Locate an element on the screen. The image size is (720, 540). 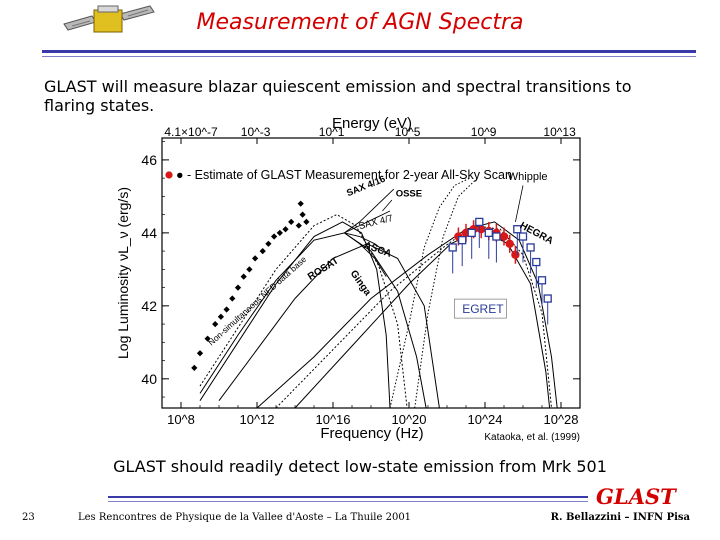
whipple-callout is located at coordinates (519, 204).